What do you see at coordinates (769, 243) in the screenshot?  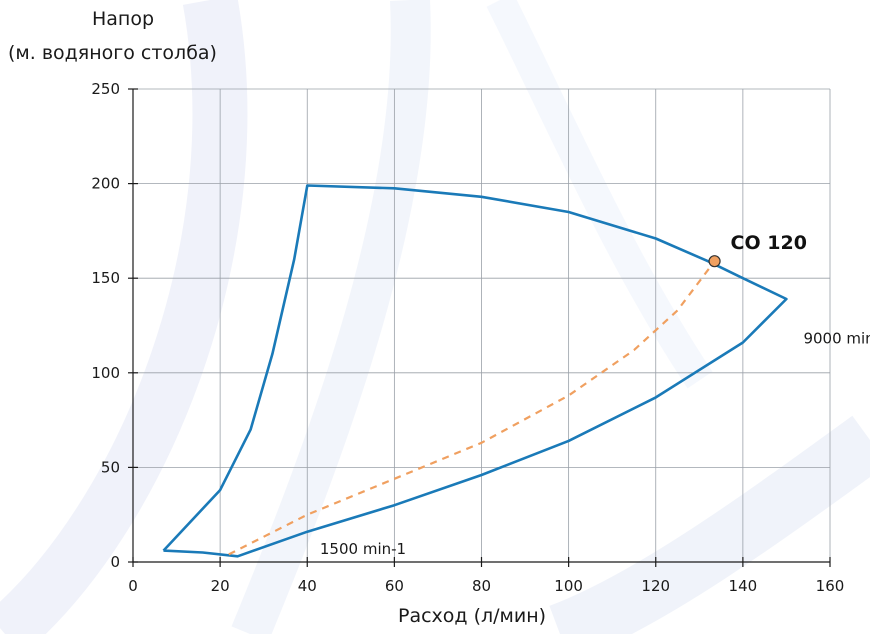 I see `operating-point-label: CO 120` at bounding box center [769, 243].